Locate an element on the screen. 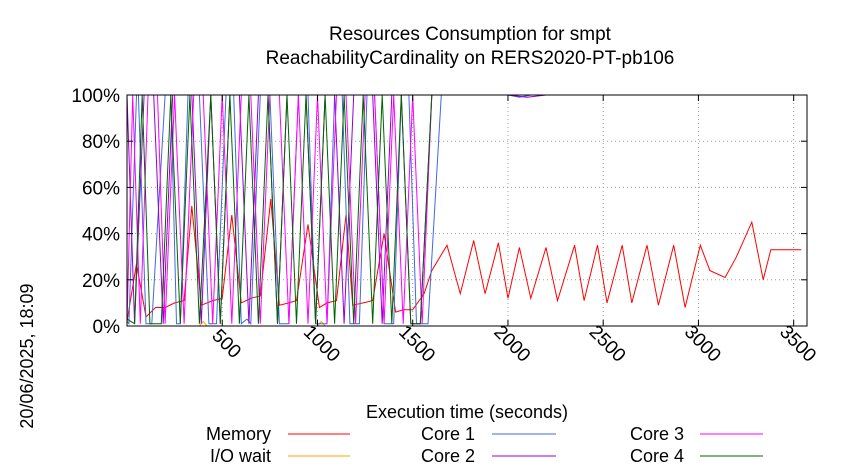  y-tick-label: 0% is located at coordinates (107, 327).